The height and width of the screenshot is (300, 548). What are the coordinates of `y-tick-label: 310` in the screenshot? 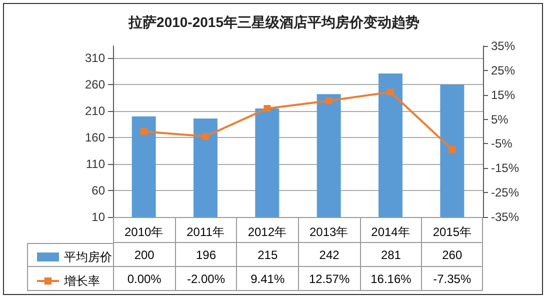 It's located at (95, 58).